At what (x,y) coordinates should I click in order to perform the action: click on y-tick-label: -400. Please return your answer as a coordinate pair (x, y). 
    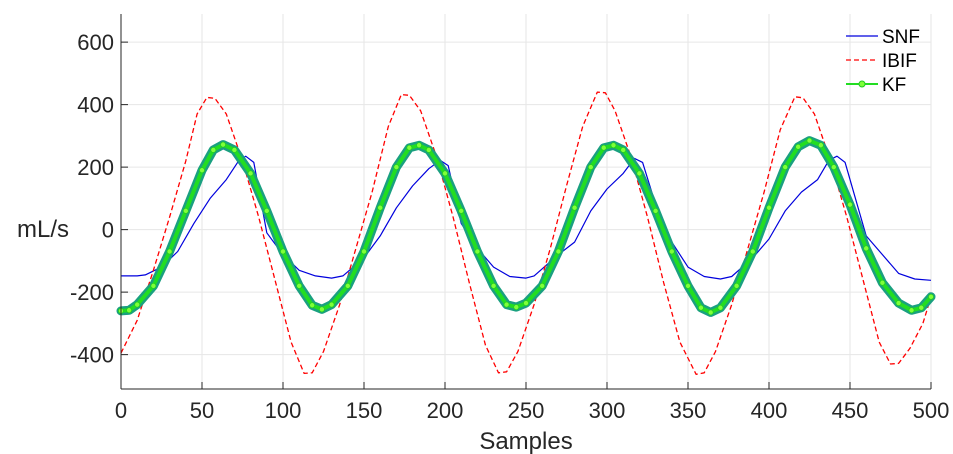
    Looking at the image, I should click on (92, 355).